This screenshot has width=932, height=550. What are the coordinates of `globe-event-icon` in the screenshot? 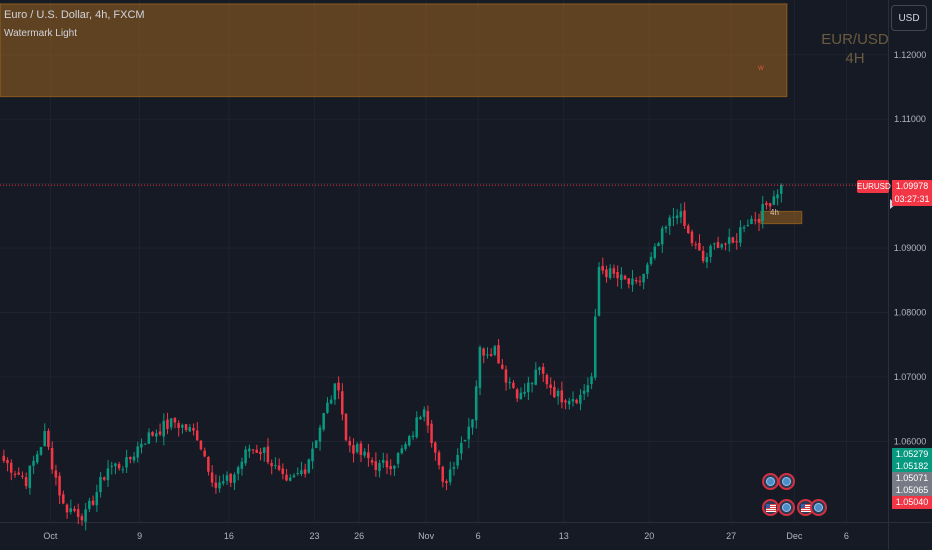 It's located at (786, 507).